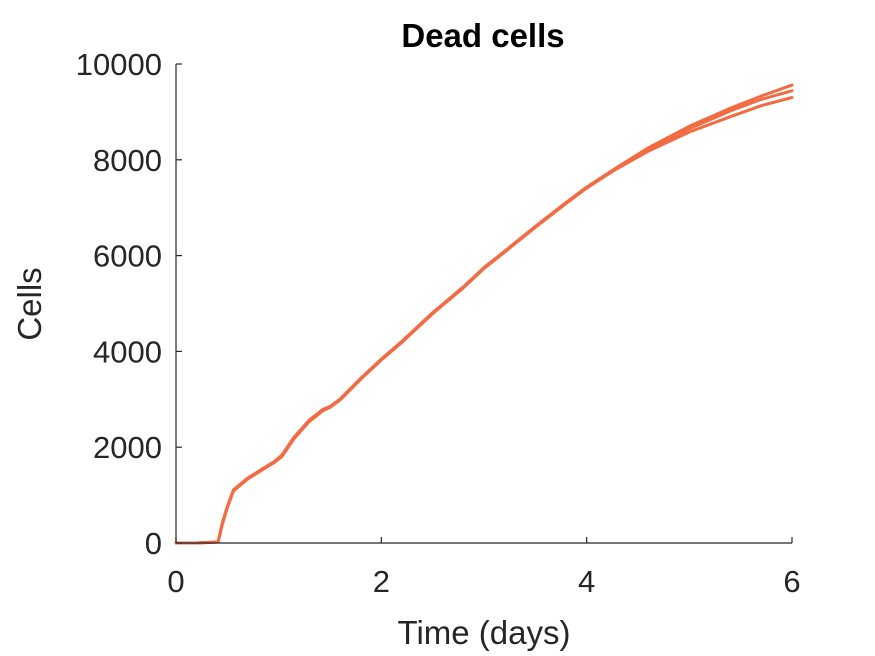 The image size is (875, 656). What do you see at coordinates (484, 568) in the screenshot?
I see `x-ticks: 0 2 4 6` at bounding box center [484, 568].